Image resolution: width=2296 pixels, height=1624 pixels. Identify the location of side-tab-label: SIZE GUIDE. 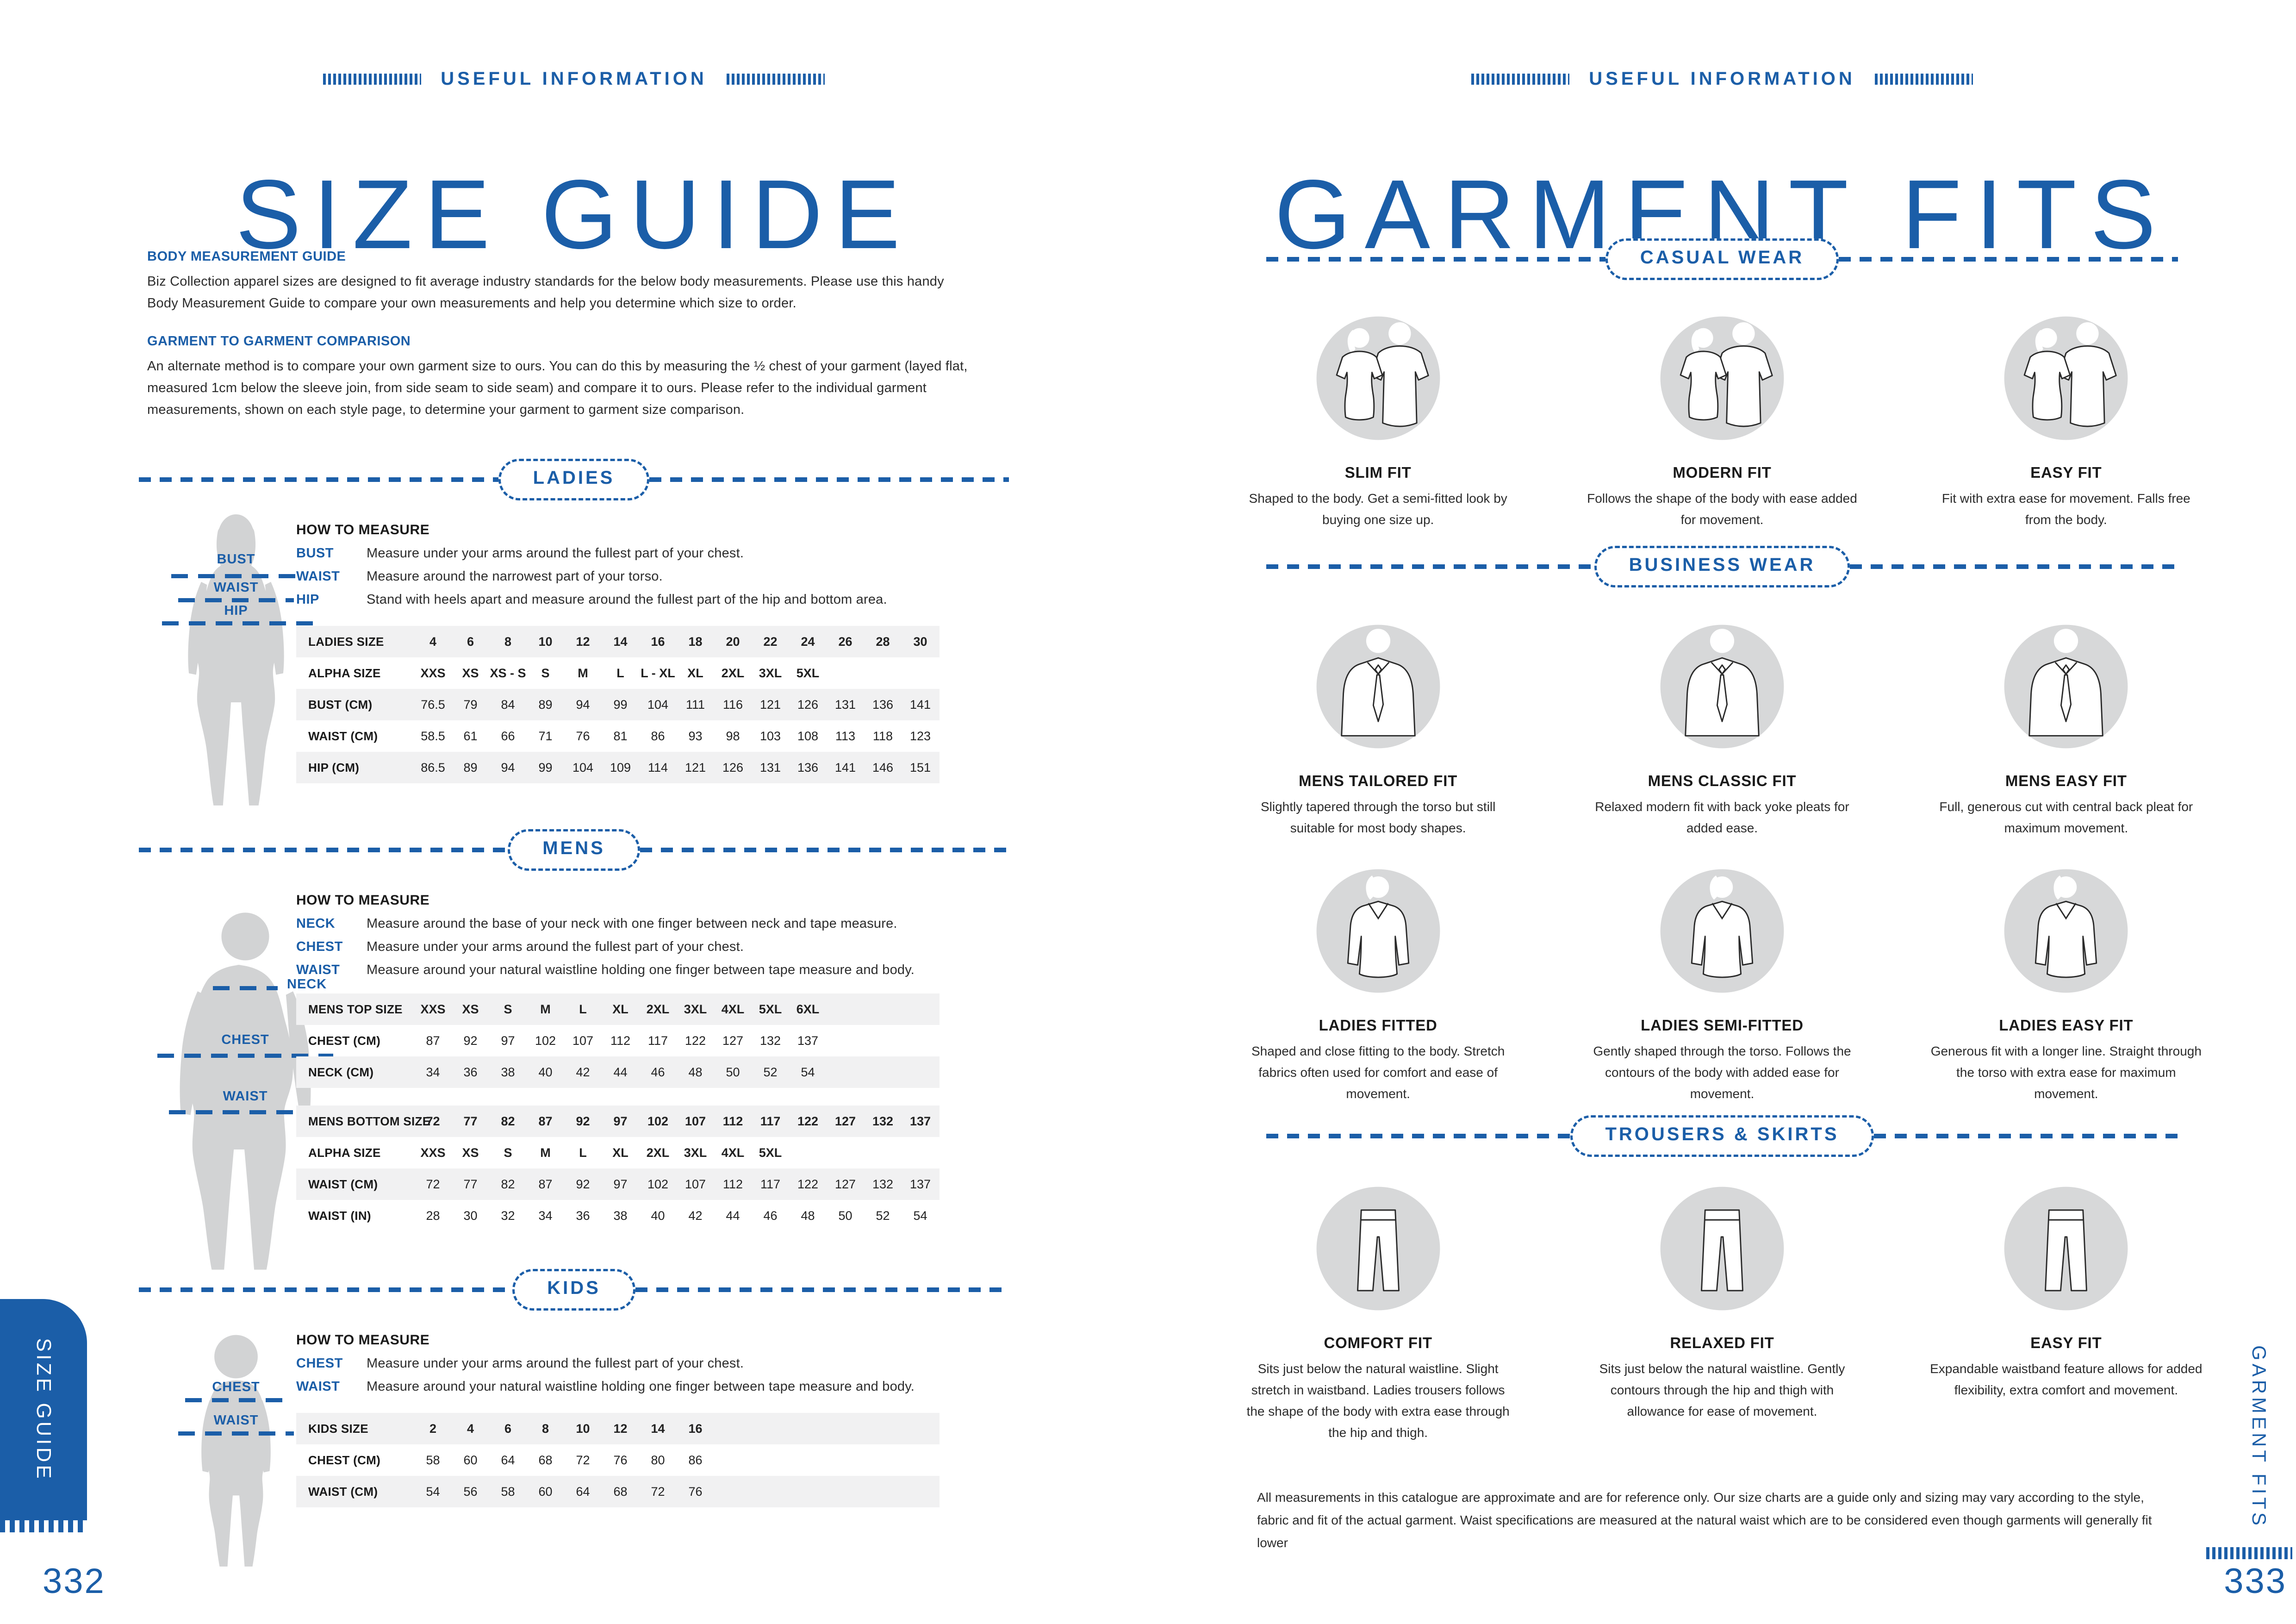
(43, 1409).